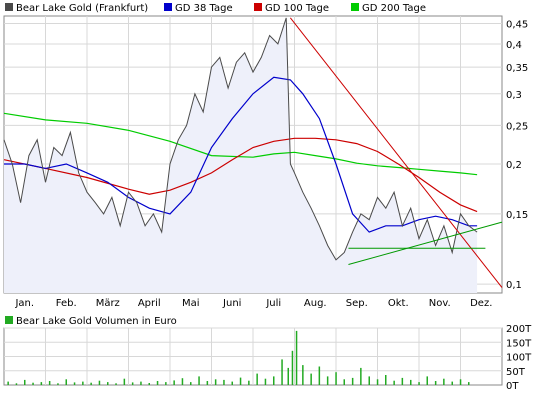 The height and width of the screenshot is (405, 554). What do you see at coordinates (96, 321) in the screenshot?
I see `volume-legend-label: Bear Lake Gold Volumen in Euro` at bounding box center [96, 321].